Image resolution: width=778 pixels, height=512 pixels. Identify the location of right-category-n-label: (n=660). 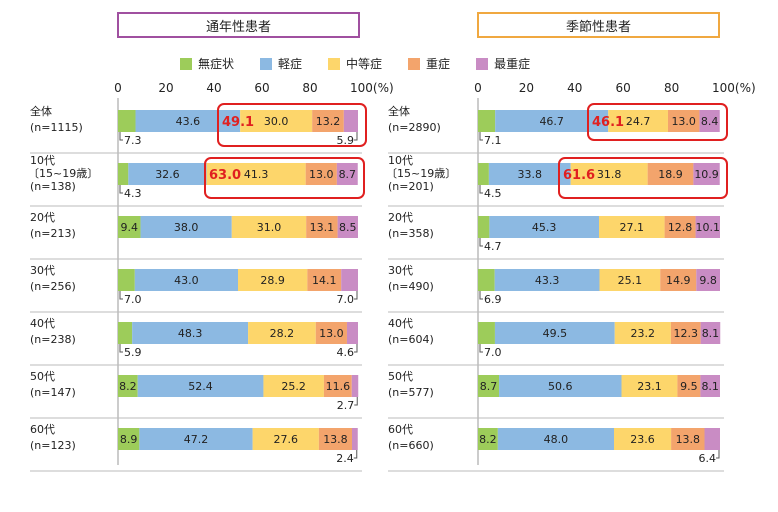
(411, 445).